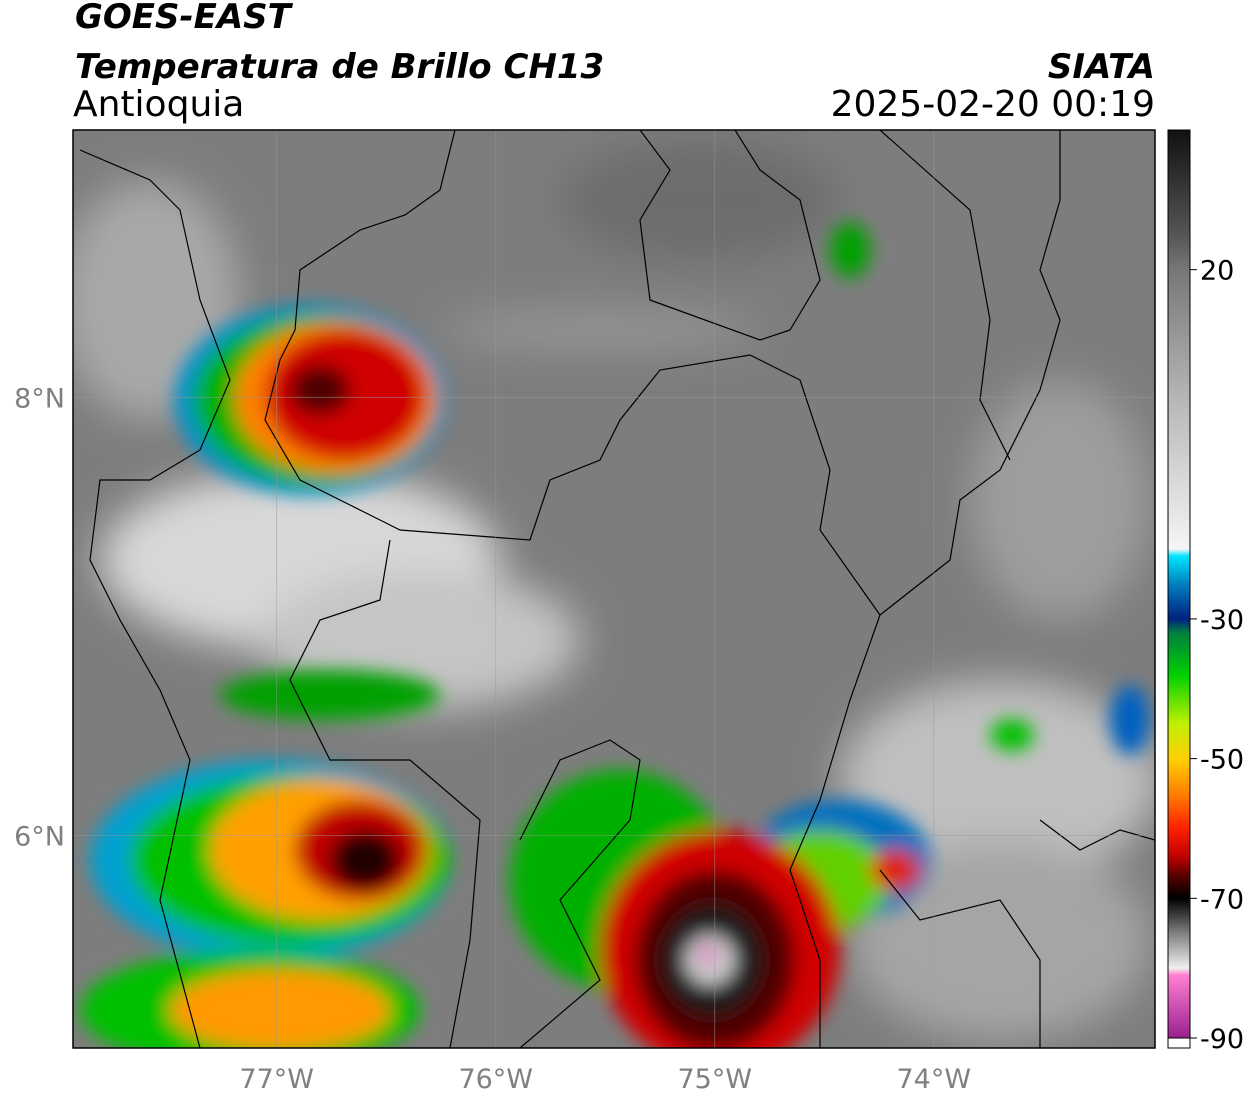 The image size is (1252, 1099). I want to click on region: Antioquia, so click(158, 104).